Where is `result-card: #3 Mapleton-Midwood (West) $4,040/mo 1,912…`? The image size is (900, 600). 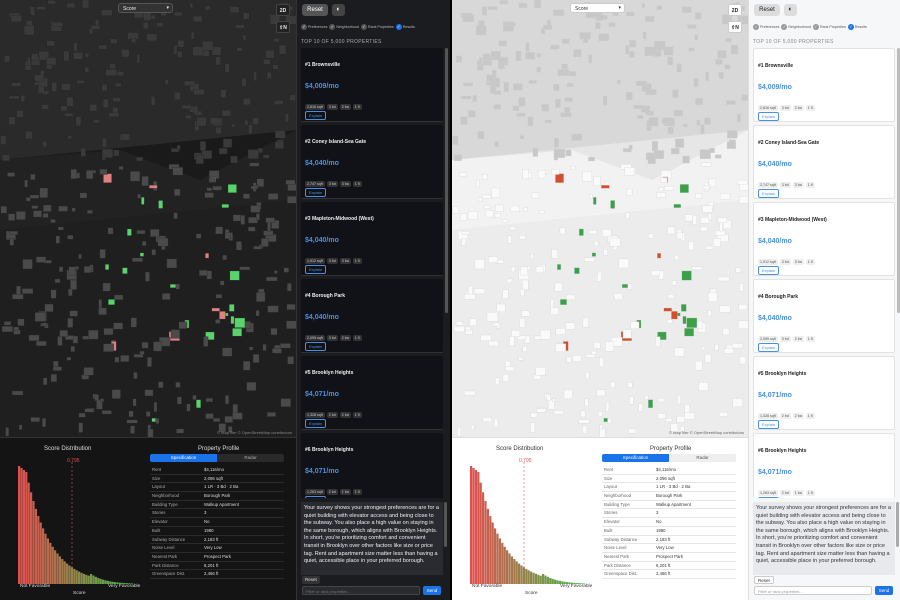
result-card: #3 Mapleton-Midwood (West) $4,040/mo 1,912… is located at coordinates (372, 239).